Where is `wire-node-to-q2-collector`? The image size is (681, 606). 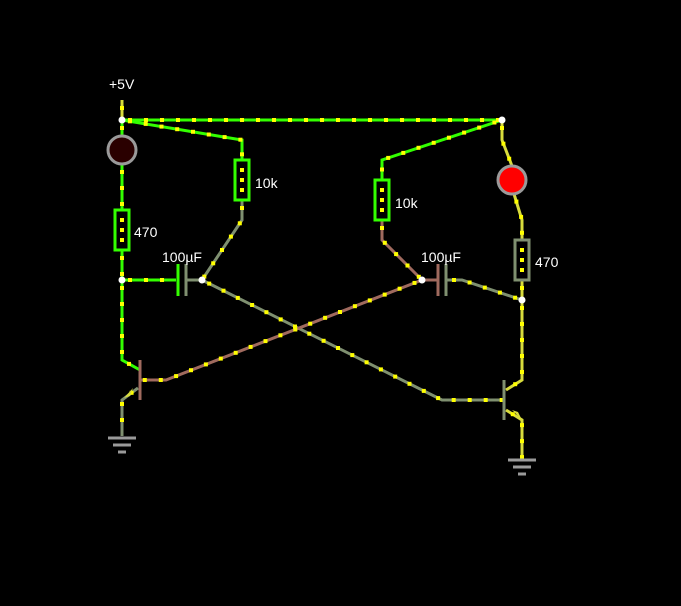
wire-node-to-q2-collector is located at coordinates (514, 346).